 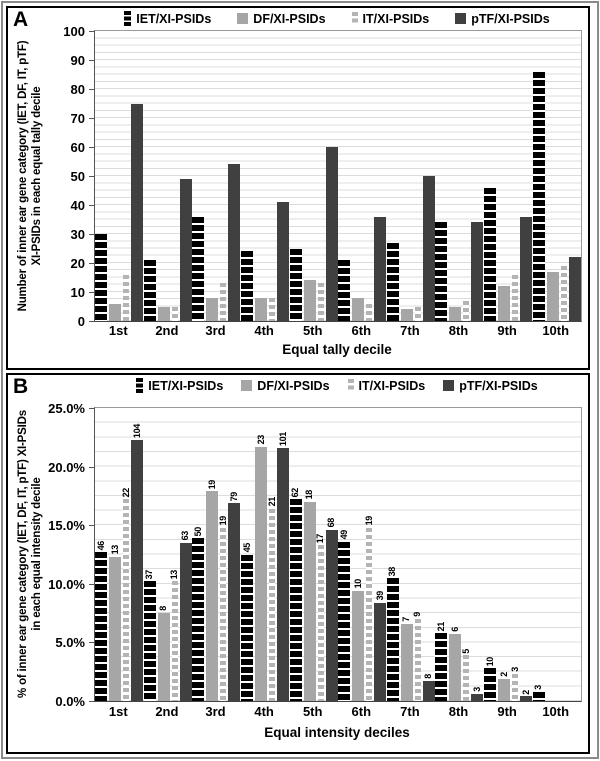 What do you see at coordinates (261, 309) in the screenshot?
I see `bar-df-4th` at bounding box center [261, 309].